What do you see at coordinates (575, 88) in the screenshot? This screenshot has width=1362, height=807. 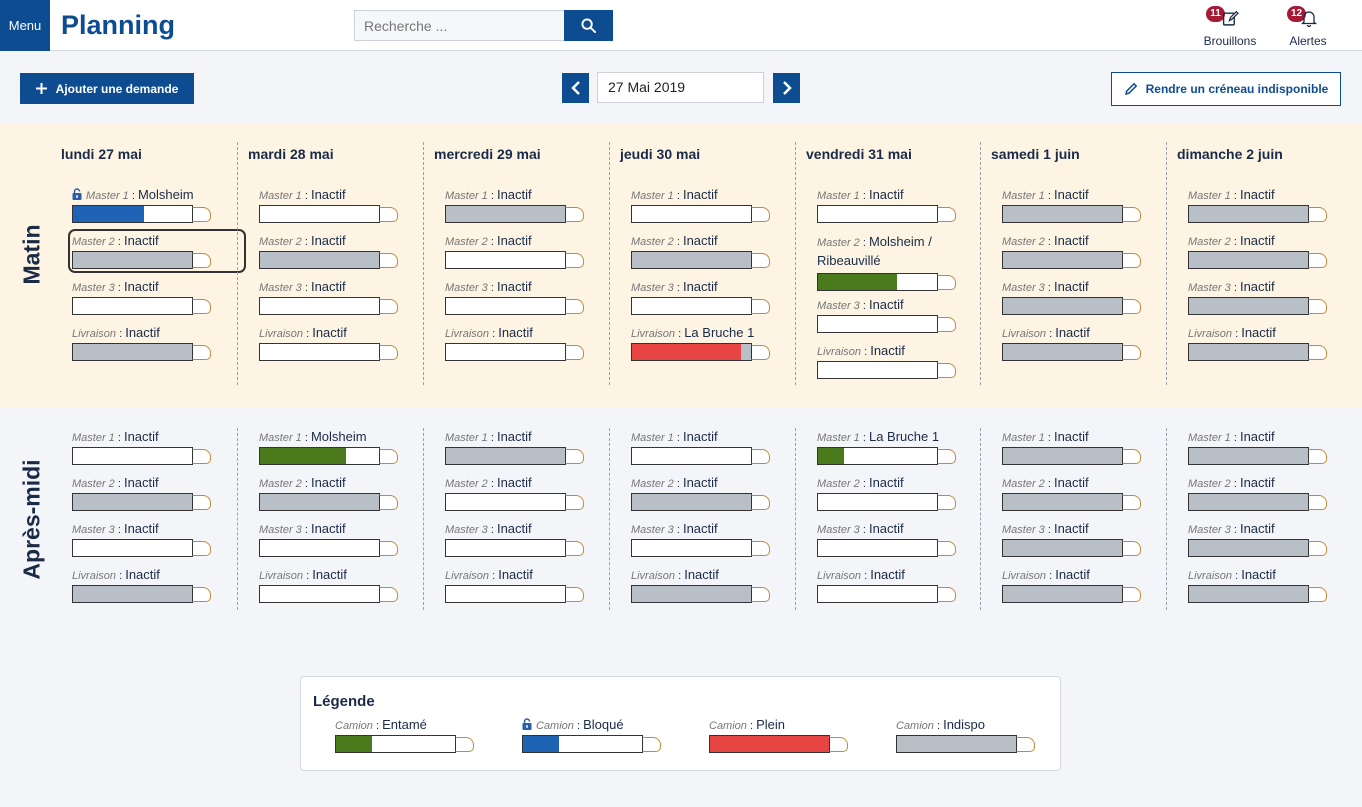 I see `previous-day-button` at bounding box center [575, 88].